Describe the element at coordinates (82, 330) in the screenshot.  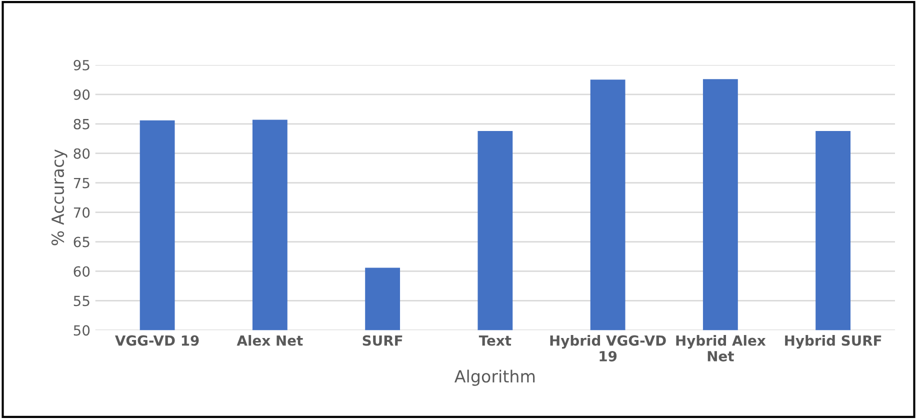
I see `y-tick-label: 50` at that location.